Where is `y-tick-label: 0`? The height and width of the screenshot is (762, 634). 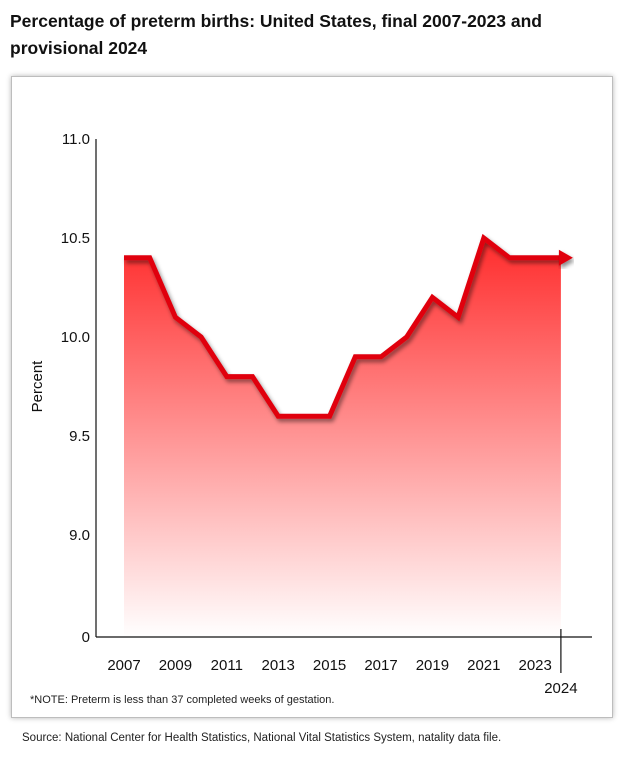 y-tick-label: 0 is located at coordinates (86, 637).